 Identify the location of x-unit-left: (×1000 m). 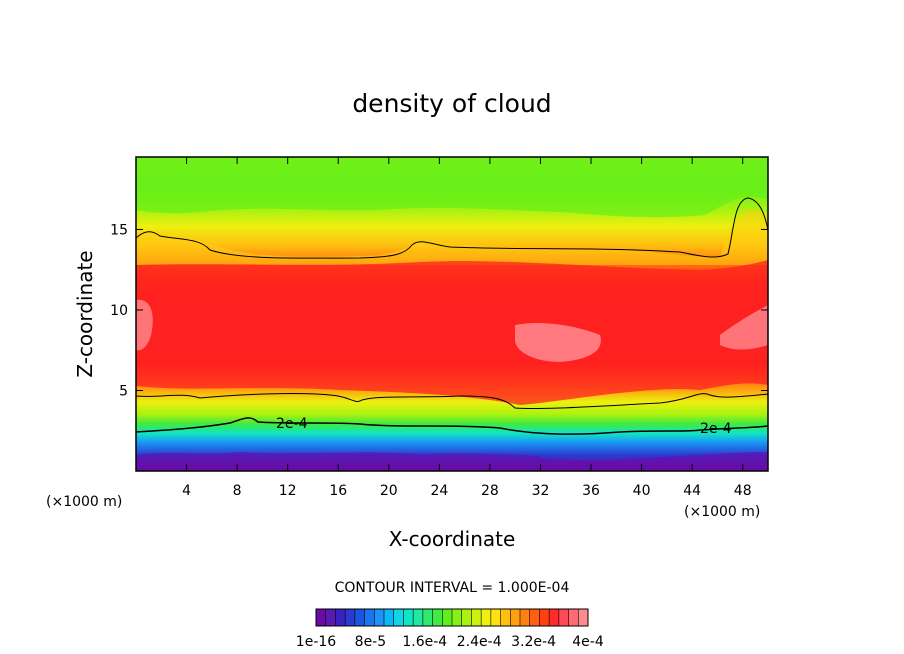
(84, 502).